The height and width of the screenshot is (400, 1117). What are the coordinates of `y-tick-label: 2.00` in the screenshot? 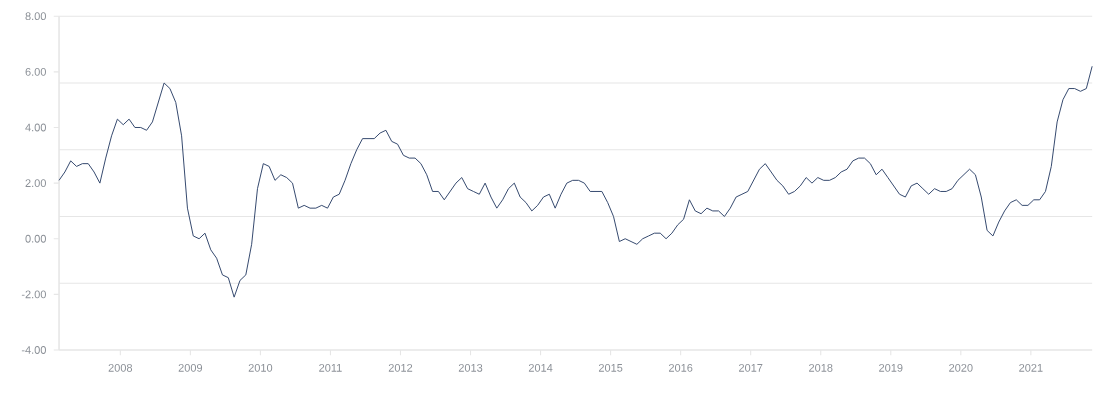 It's located at (35, 183).